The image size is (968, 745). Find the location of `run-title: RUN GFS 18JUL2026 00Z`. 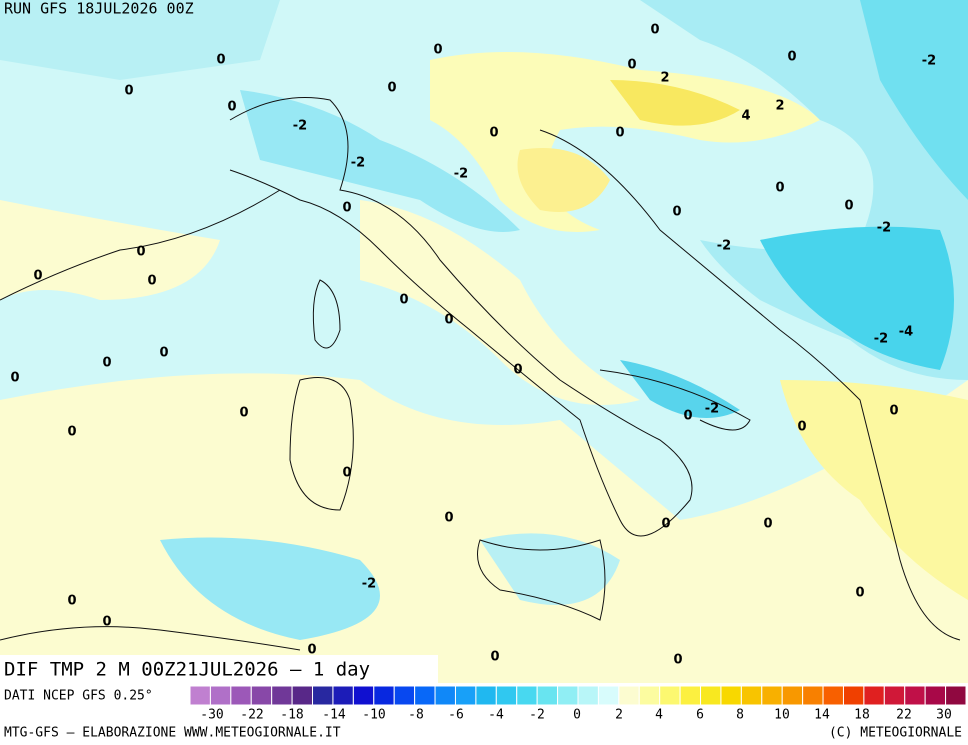

run-title: RUN GFS 18JUL2026 00Z is located at coordinates (99, 9).